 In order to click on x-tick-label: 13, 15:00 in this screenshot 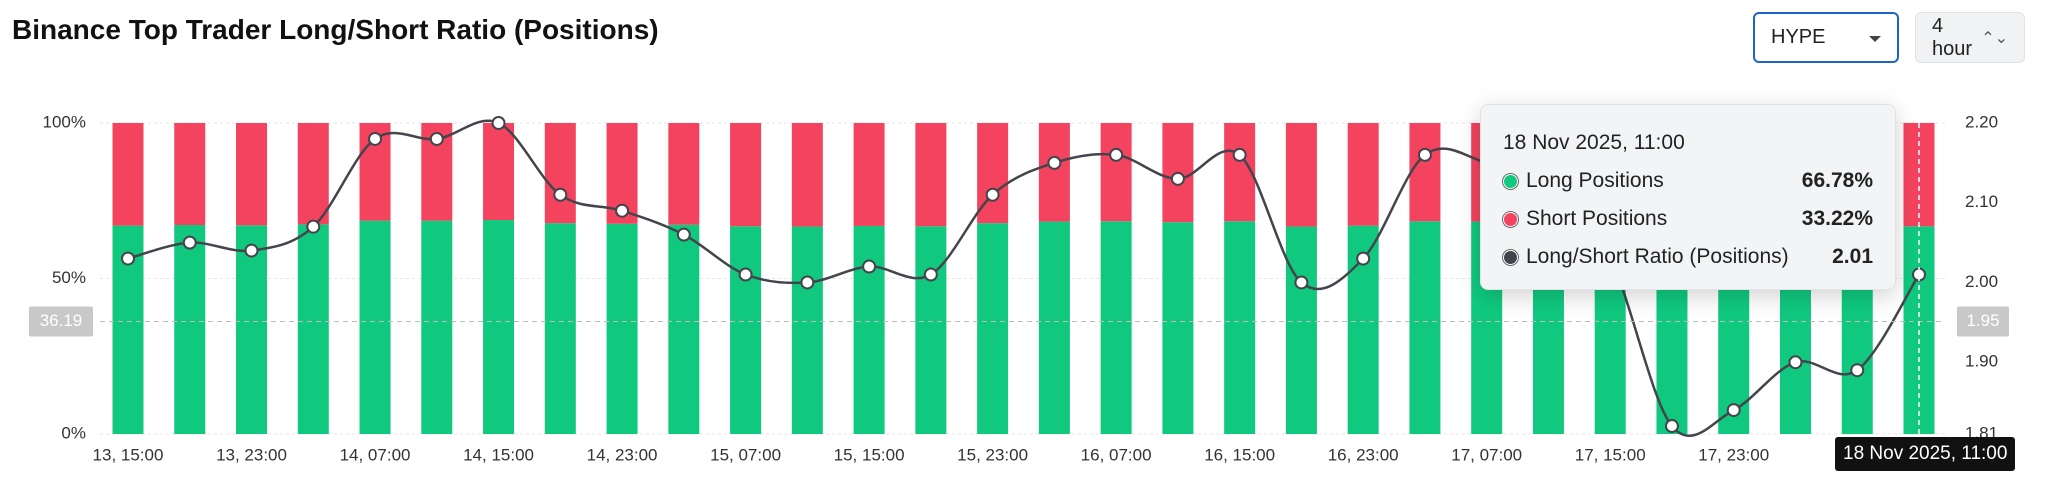, I will do `click(128, 454)`.